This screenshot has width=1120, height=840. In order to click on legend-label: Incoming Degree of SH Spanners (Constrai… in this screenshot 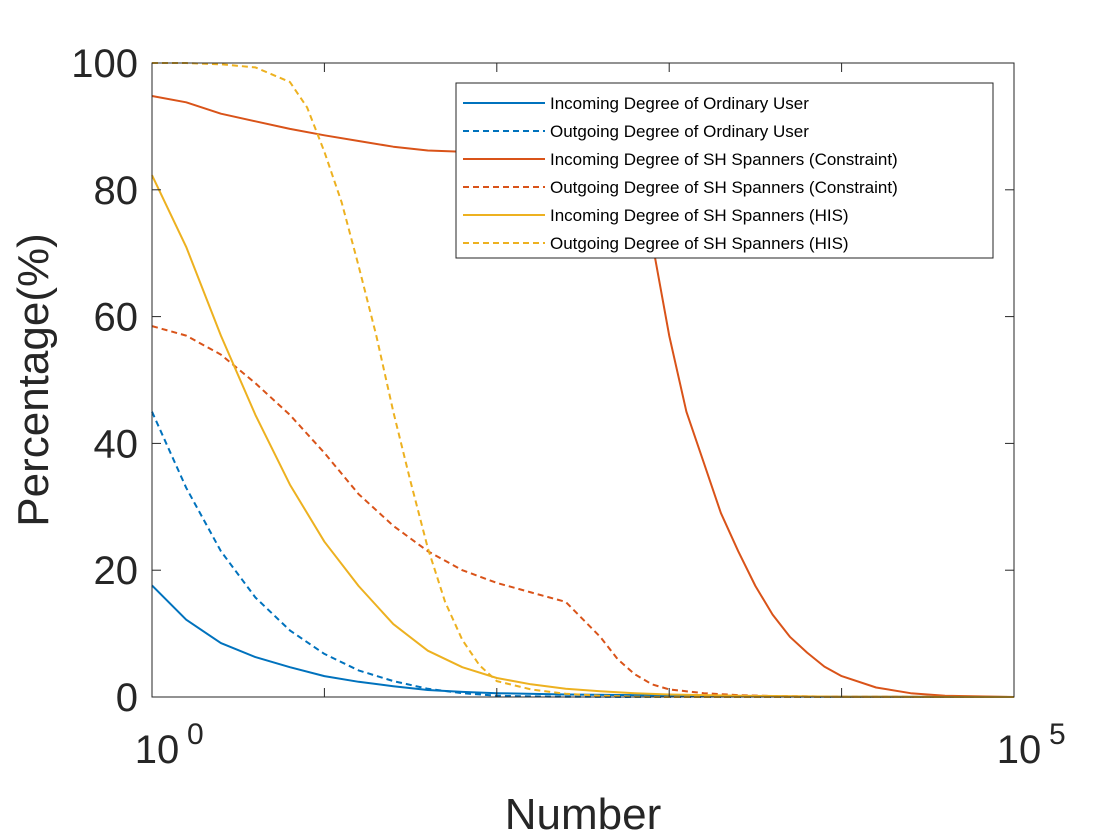, I will do `click(724, 159)`.